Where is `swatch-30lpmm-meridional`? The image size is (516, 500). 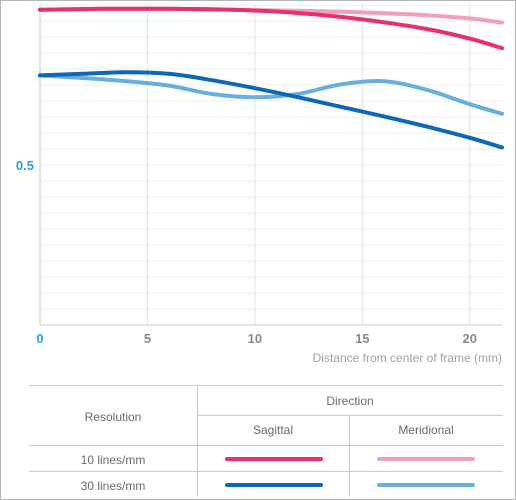
swatch-30lpmm-meridional is located at coordinates (426, 485).